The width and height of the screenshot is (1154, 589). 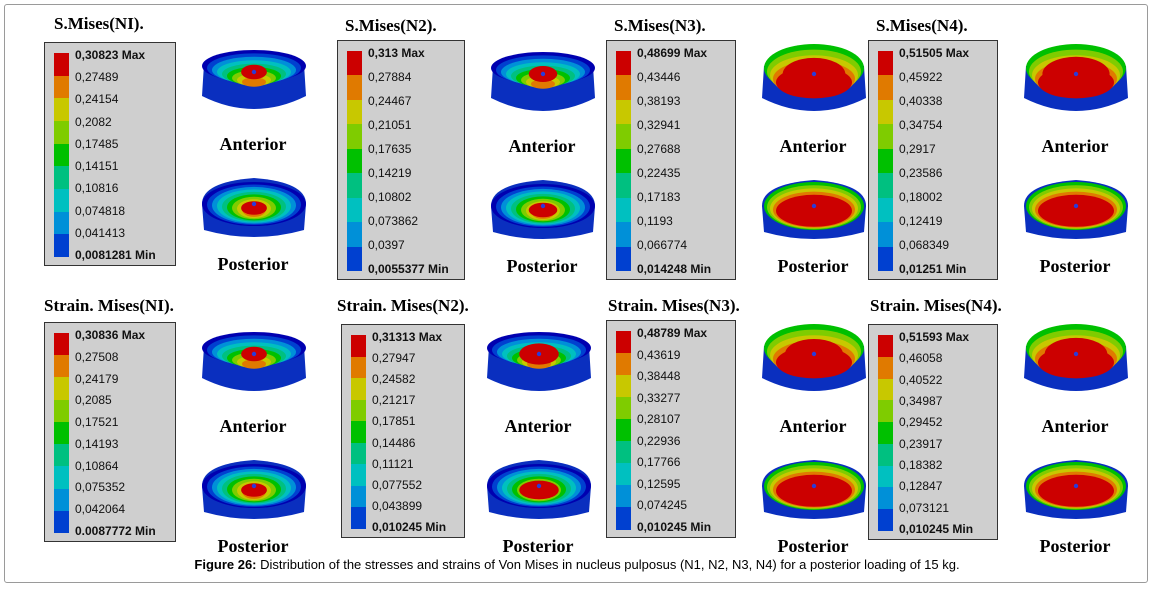 What do you see at coordinates (100, 509) in the screenshot?
I see `legend-value: 0,042064` at bounding box center [100, 509].